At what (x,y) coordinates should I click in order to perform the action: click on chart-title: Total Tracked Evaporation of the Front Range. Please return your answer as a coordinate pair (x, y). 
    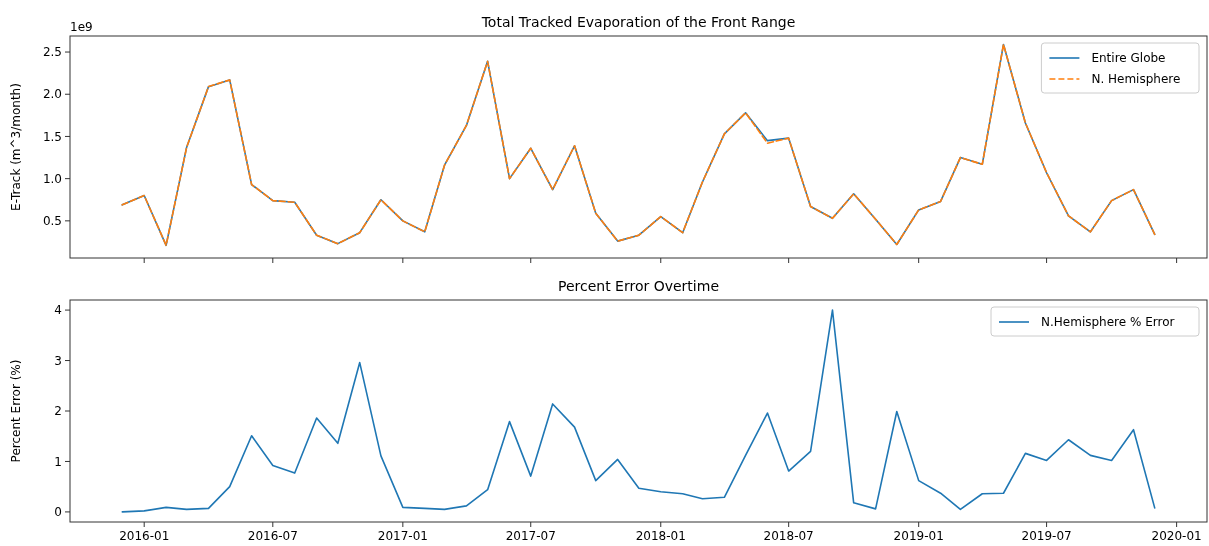
    Looking at the image, I should click on (638, 22).